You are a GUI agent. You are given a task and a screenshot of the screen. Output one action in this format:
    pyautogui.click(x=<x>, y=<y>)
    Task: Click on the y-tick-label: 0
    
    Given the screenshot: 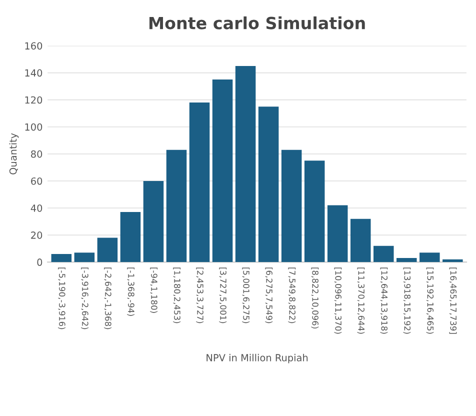 What is the action you would take?
    pyautogui.click(x=39, y=262)
    